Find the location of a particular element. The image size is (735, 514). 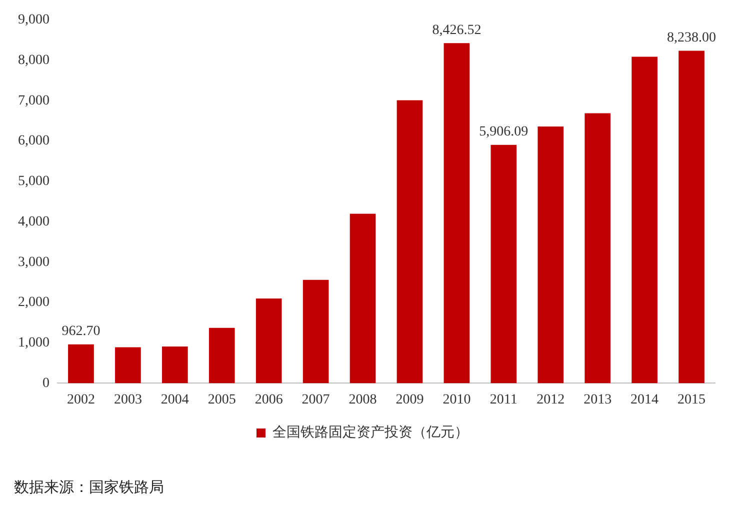

x-tick-label: 2011 is located at coordinates (504, 400).